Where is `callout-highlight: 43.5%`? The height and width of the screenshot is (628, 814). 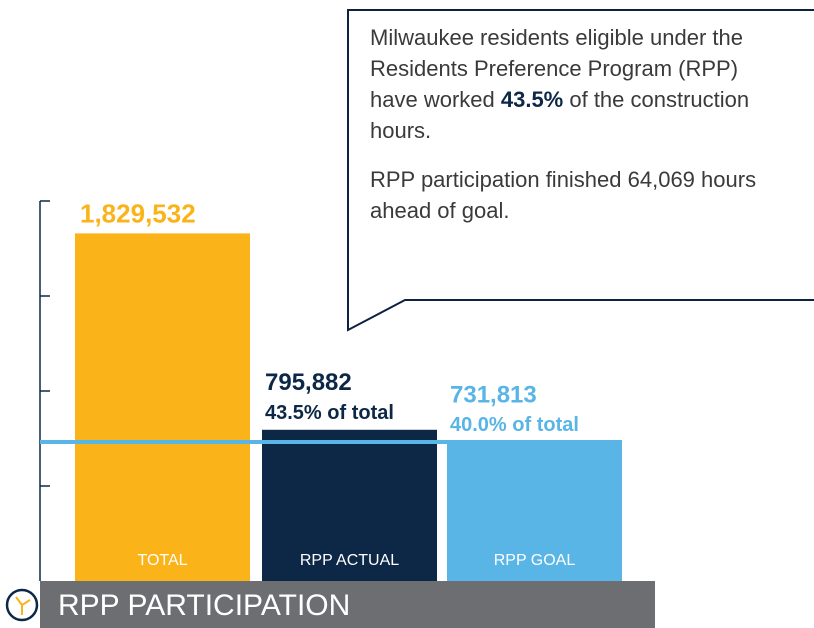 callout-highlight: 43.5% is located at coordinates (532, 99).